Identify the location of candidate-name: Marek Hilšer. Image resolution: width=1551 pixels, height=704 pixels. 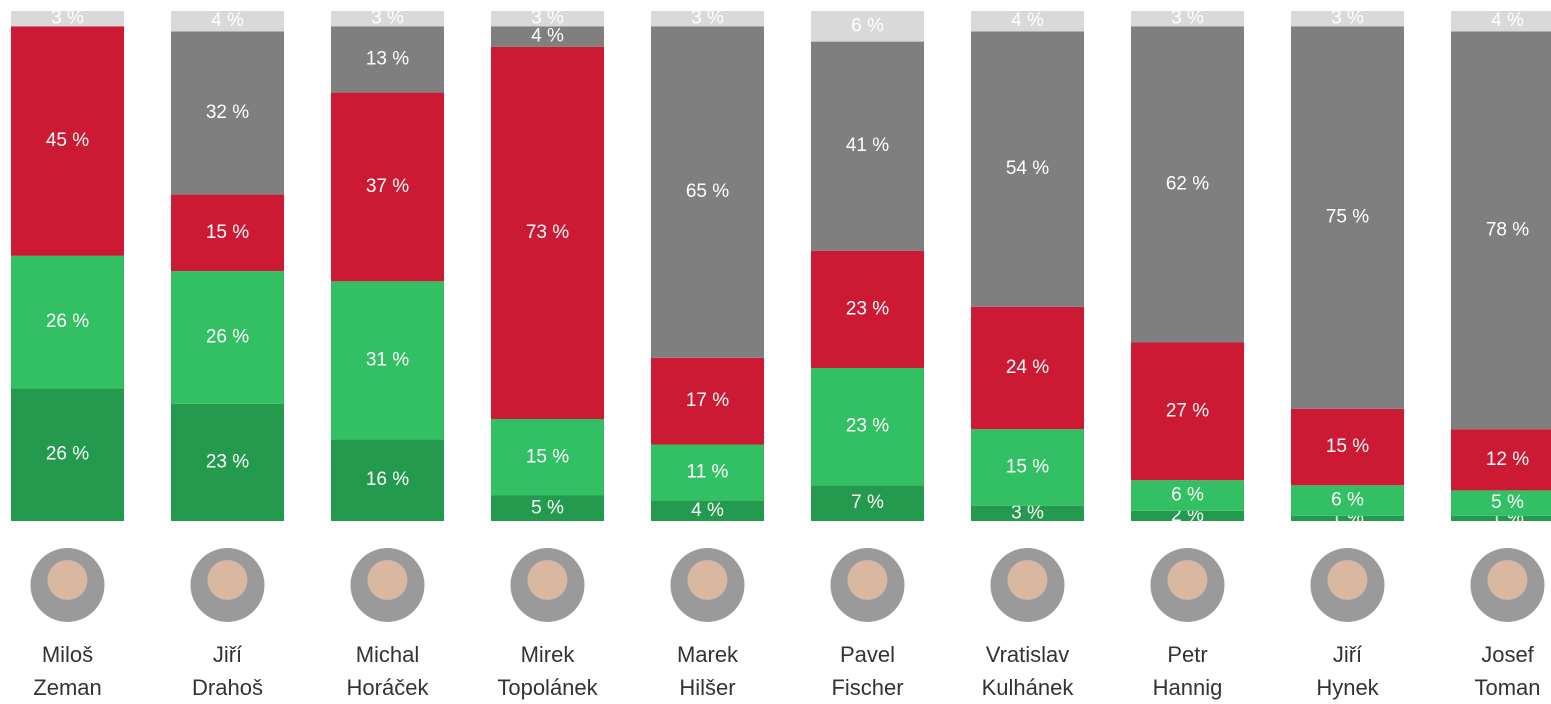
(708, 671).